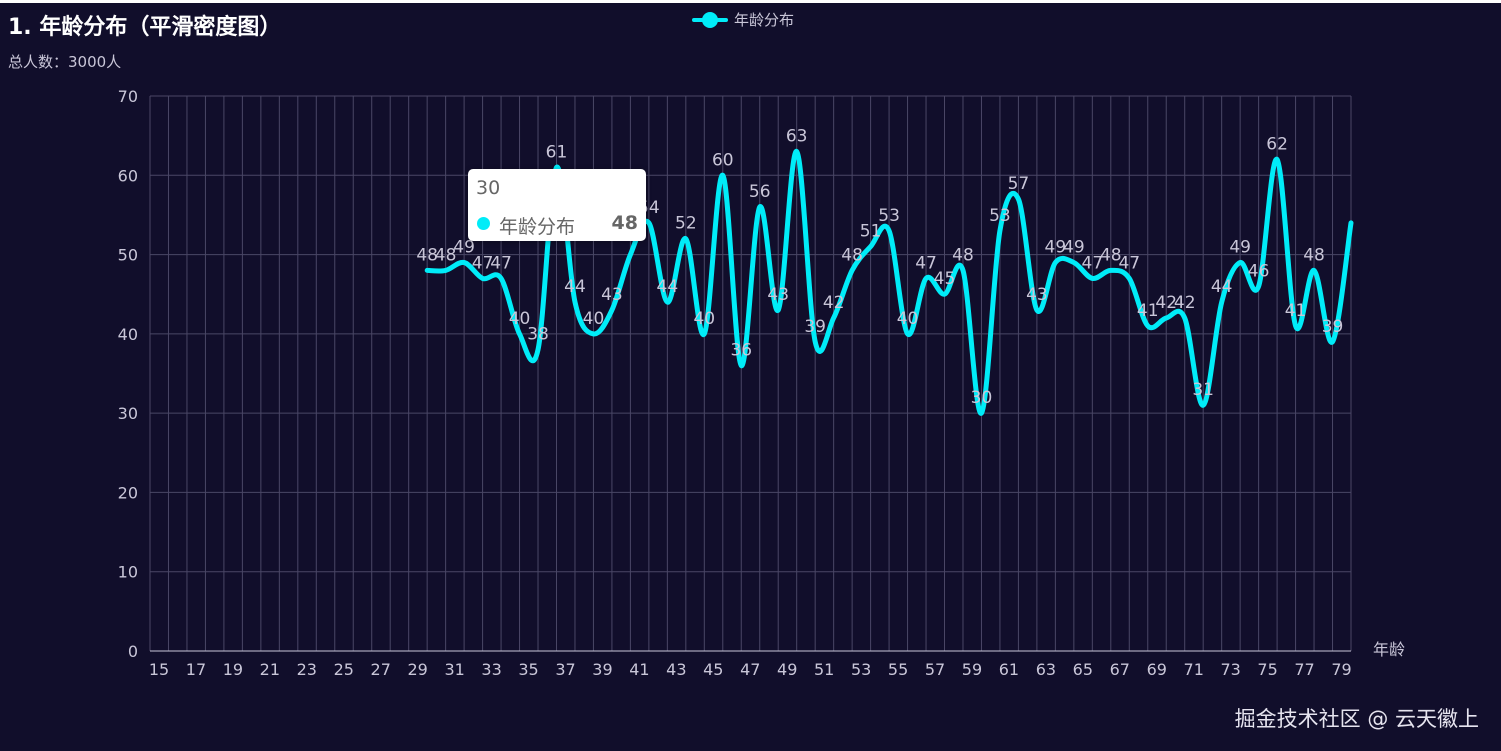 Image resolution: width=1501 pixels, height=751 pixels. I want to click on data-label: 30, so click(982, 398).